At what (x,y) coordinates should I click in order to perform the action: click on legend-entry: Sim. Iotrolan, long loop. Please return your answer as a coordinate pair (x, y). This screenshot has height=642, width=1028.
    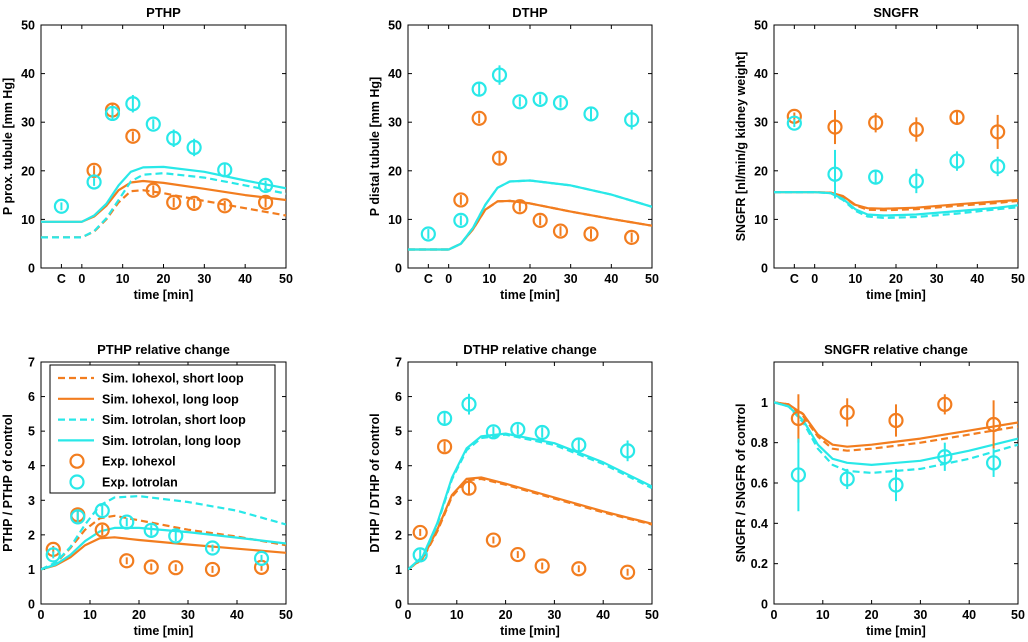
    Looking at the image, I should click on (149, 441).